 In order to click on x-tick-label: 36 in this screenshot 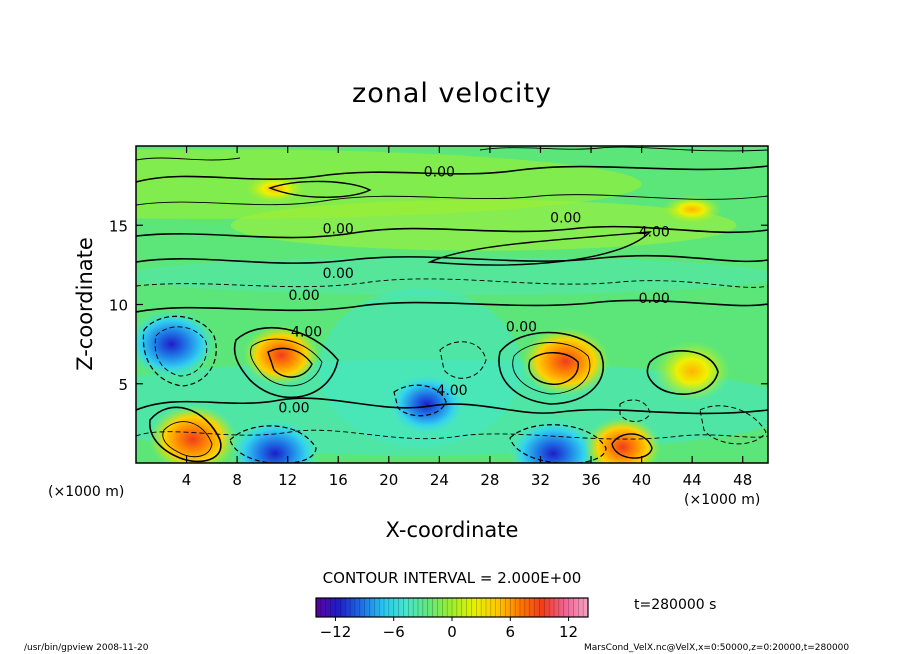, I will do `click(590, 480)`.